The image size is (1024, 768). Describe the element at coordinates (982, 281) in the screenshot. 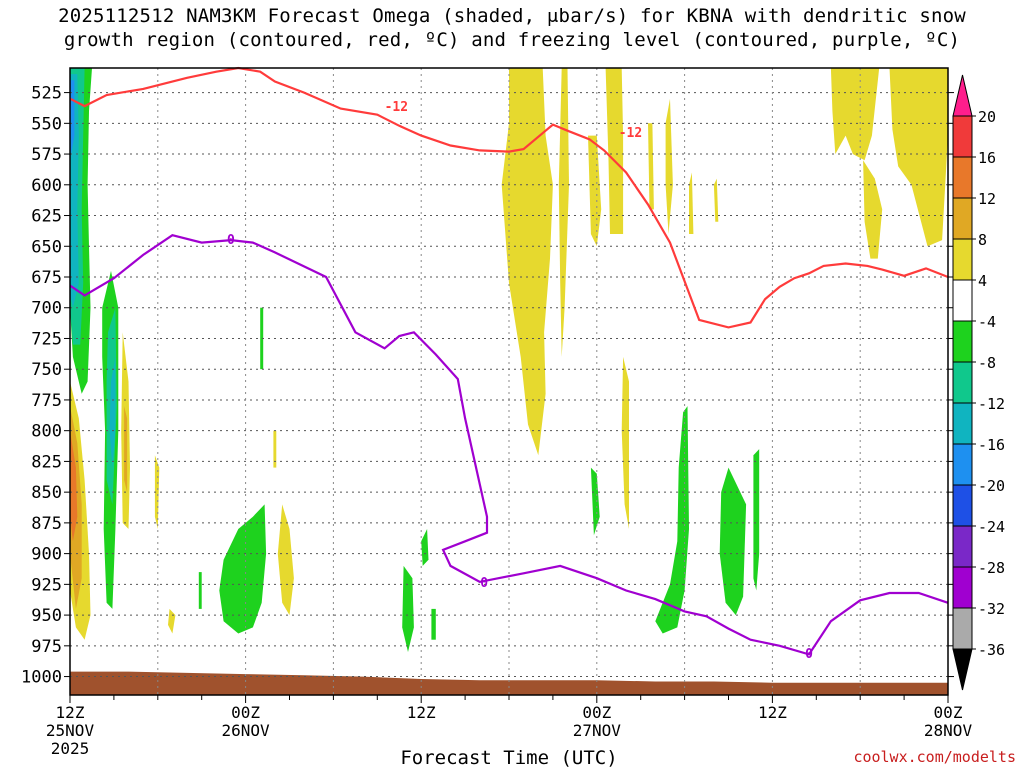

I see `colorbar-label: 4` at that location.